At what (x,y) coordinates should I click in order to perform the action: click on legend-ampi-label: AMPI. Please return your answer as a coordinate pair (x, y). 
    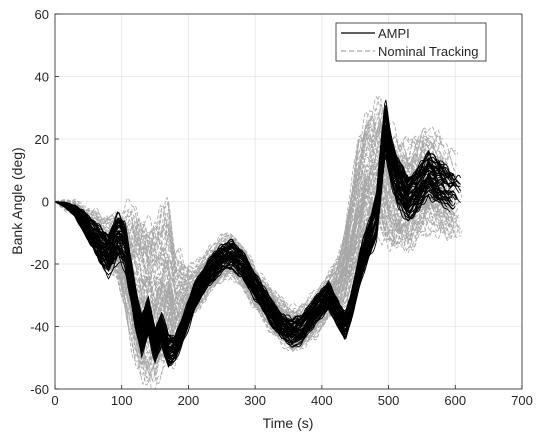
    Looking at the image, I should click on (394, 33).